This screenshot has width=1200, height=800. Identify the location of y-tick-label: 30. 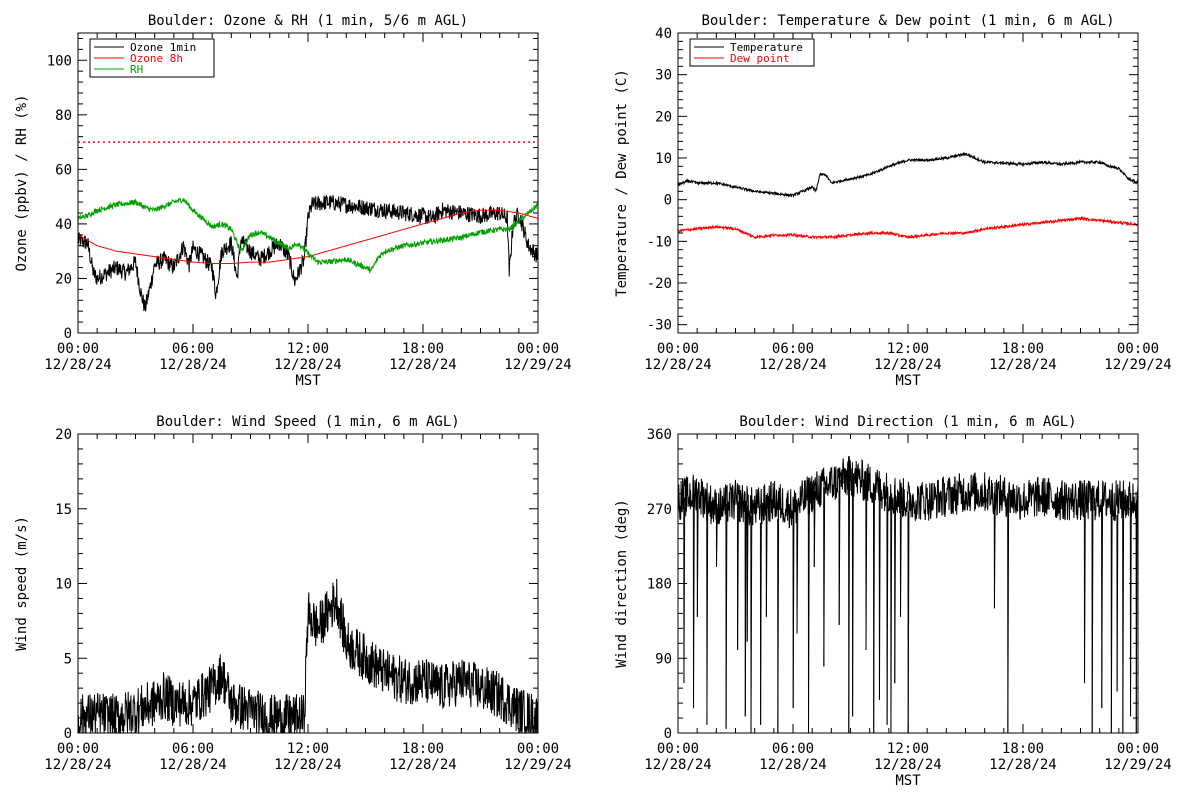
(663, 76).